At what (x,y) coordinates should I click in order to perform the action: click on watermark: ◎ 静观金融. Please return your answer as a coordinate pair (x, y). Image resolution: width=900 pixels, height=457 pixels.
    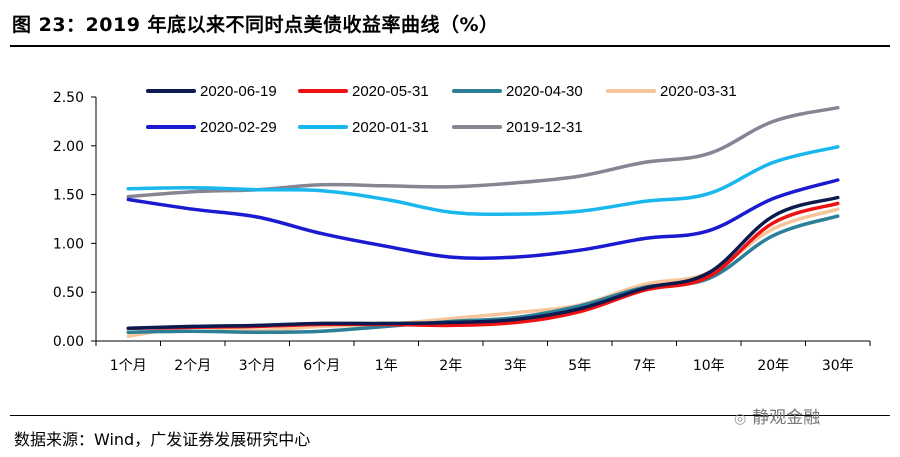
    Looking at the image, I should click on (777, 415).